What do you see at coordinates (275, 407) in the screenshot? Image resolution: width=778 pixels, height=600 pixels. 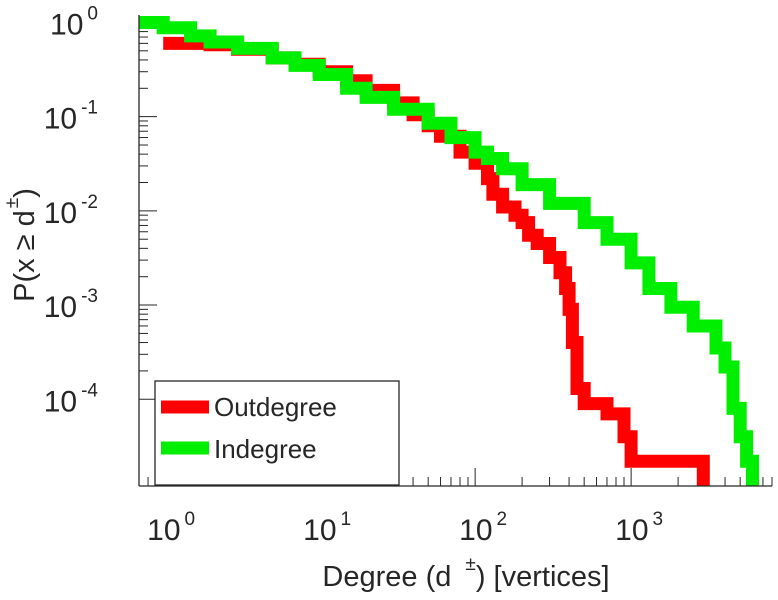 I see `legend-label-outdegree: Outdegree` at bounding box center [275, 407].